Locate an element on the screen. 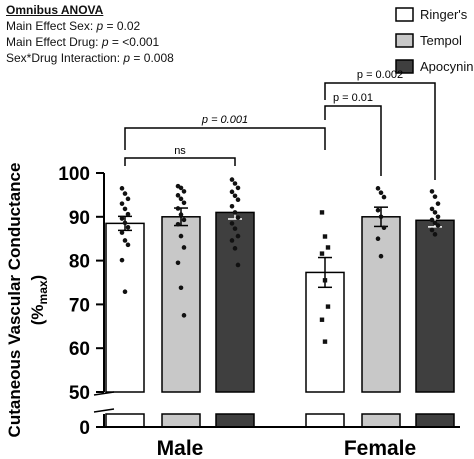 The width and height of the screenshot is (474, 459). y-tick-label: 60 is located at coordinates (79, 349).